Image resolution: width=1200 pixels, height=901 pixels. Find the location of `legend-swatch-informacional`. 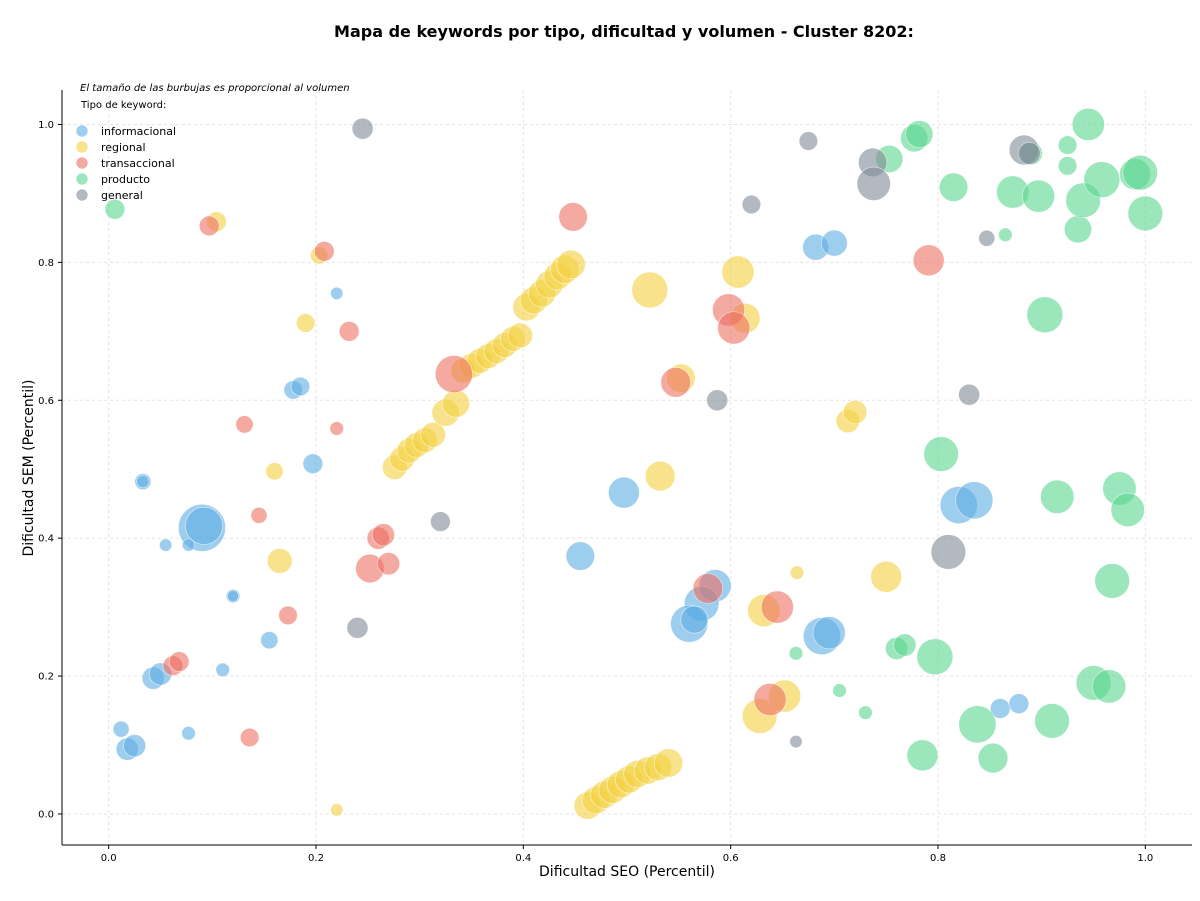

legend-swatch-informacional is located at coordinates (82, 131).